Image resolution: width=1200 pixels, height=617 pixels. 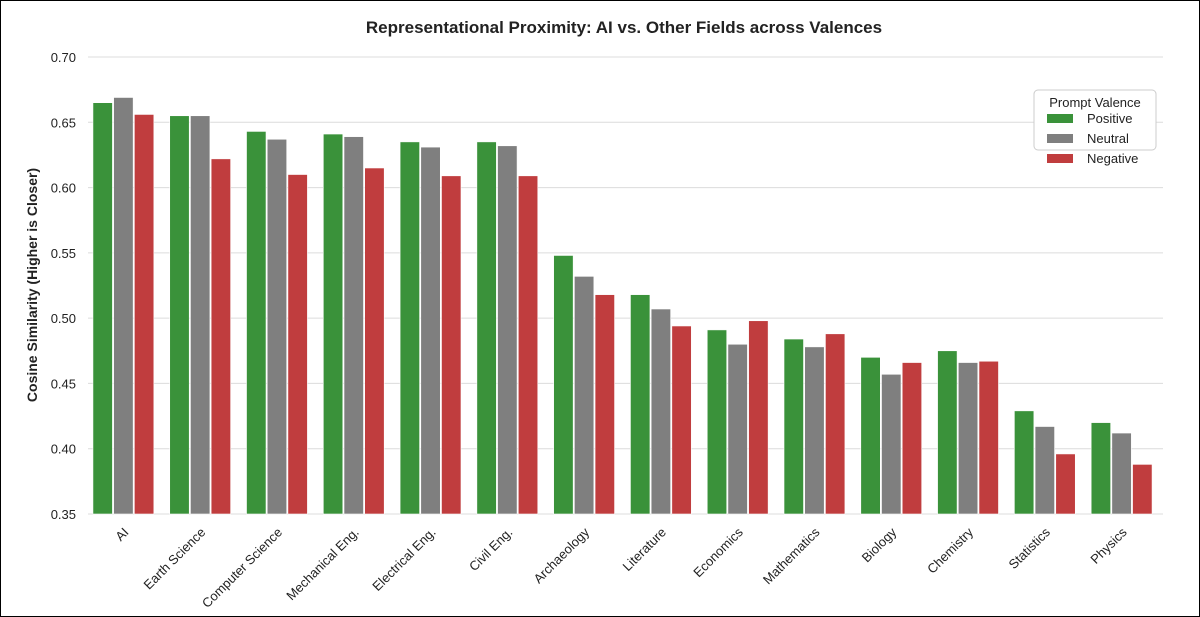 What do you see at coordinates (879, 544) in the screenshot?
I see `x-tick-label: Biology` at bounding box center [879, 544].